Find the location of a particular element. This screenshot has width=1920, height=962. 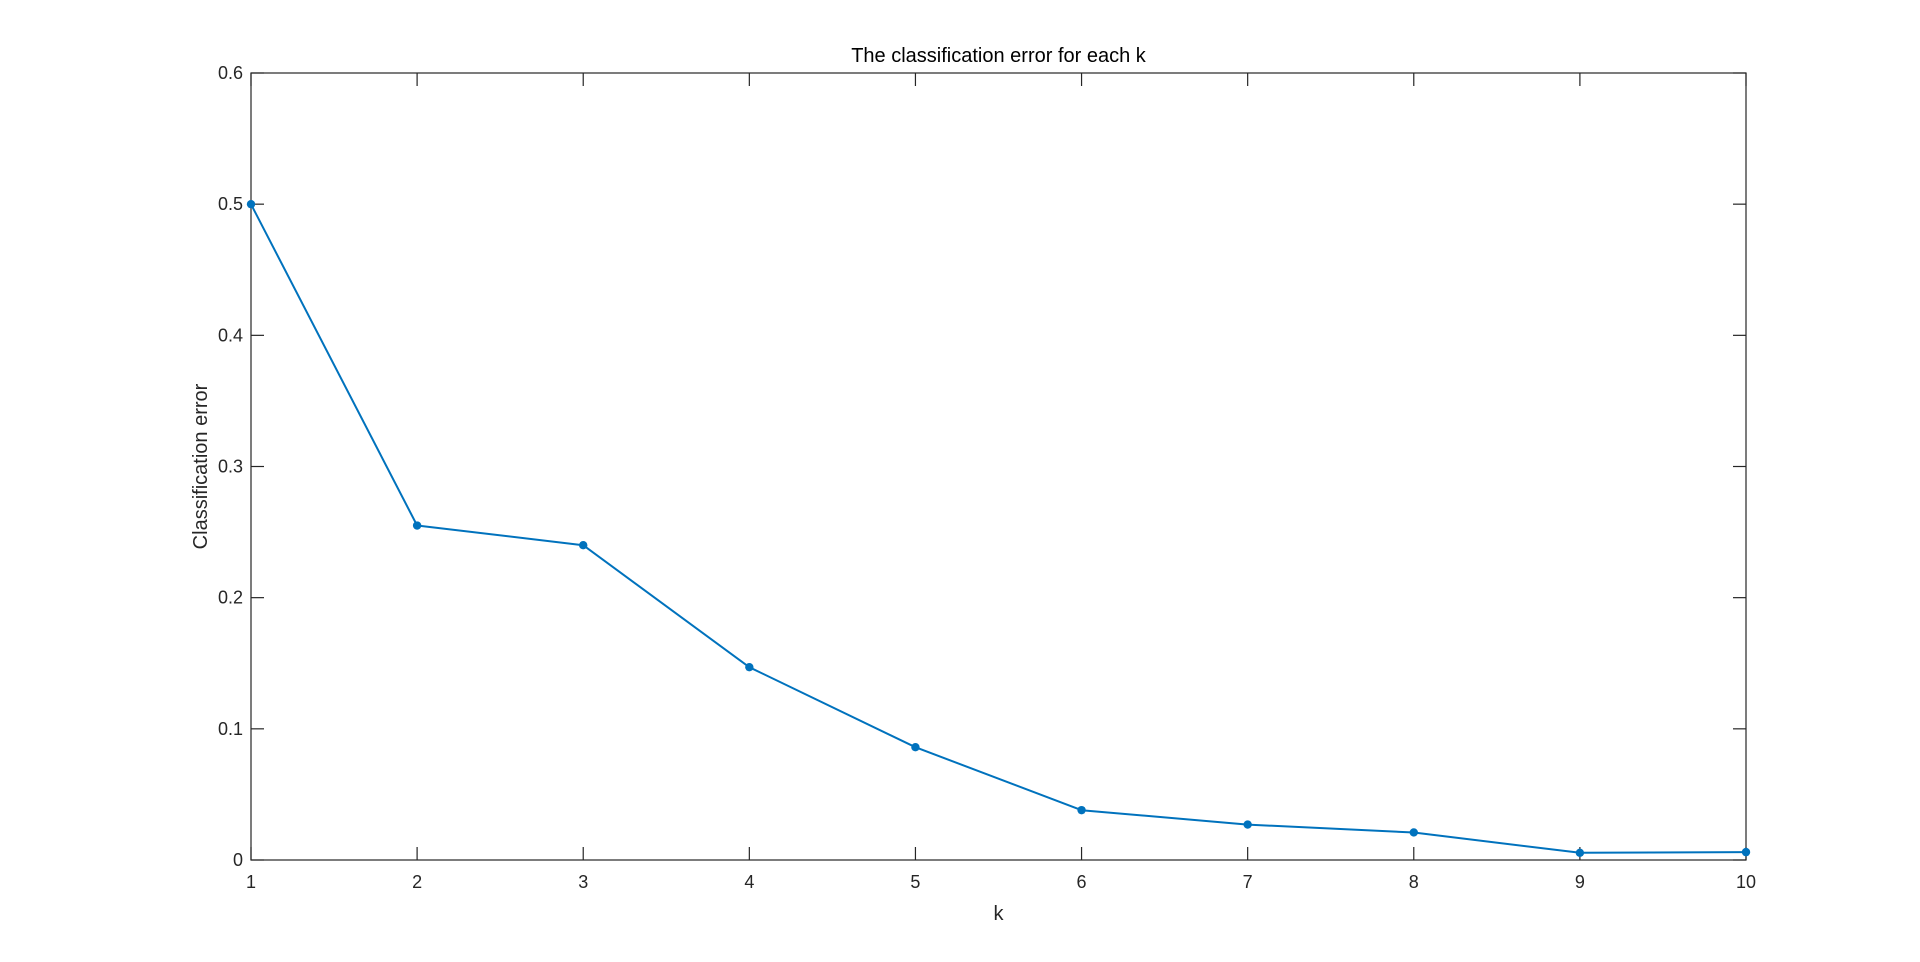

y-tick-label: 0.6 is located at coordinates (230, 73).